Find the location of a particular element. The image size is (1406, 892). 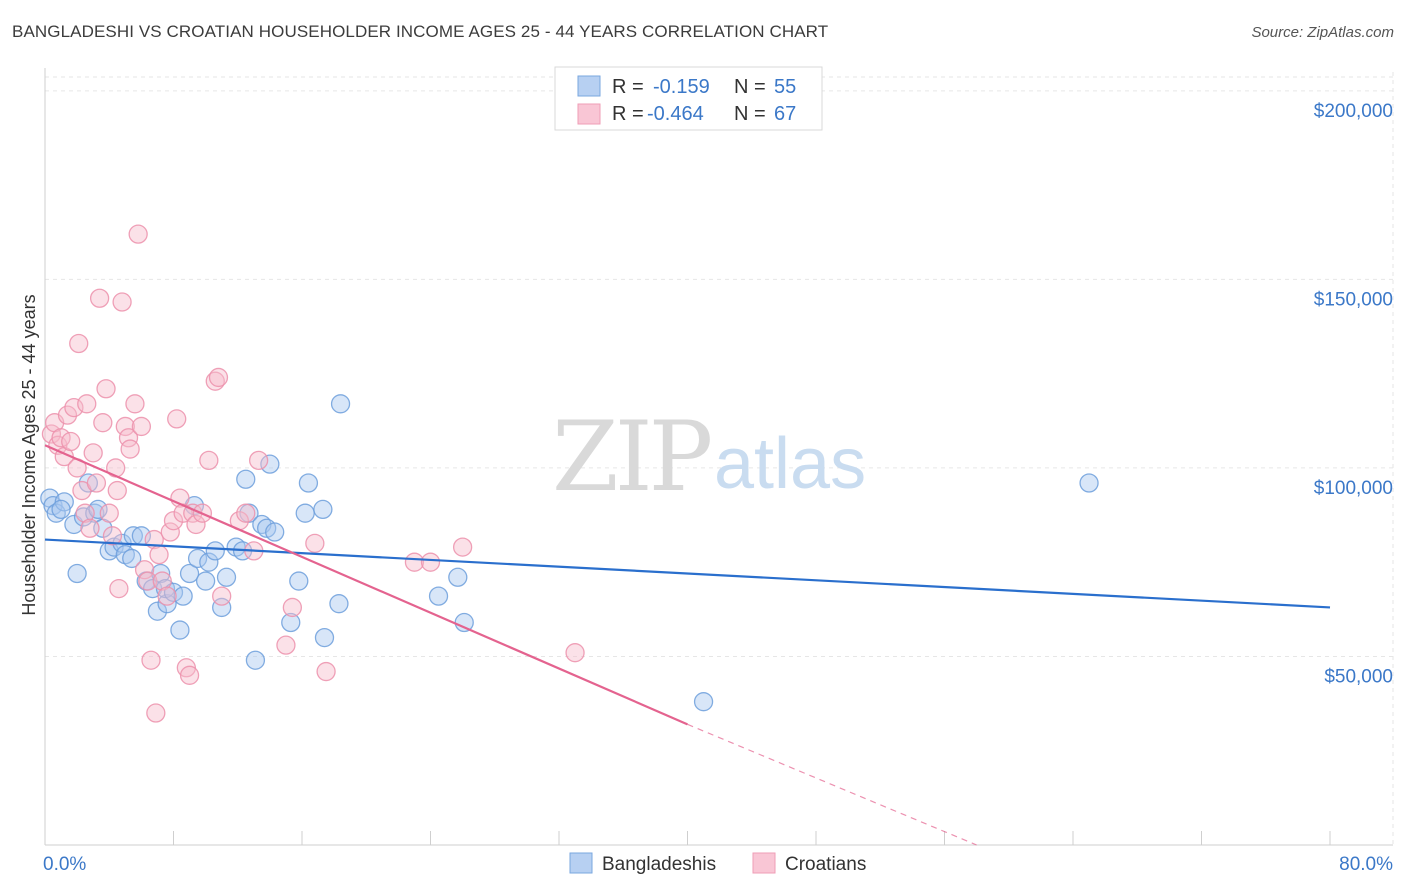

x-tick-labels: 0.0% 80.0% is located at coordinates (718, 864).